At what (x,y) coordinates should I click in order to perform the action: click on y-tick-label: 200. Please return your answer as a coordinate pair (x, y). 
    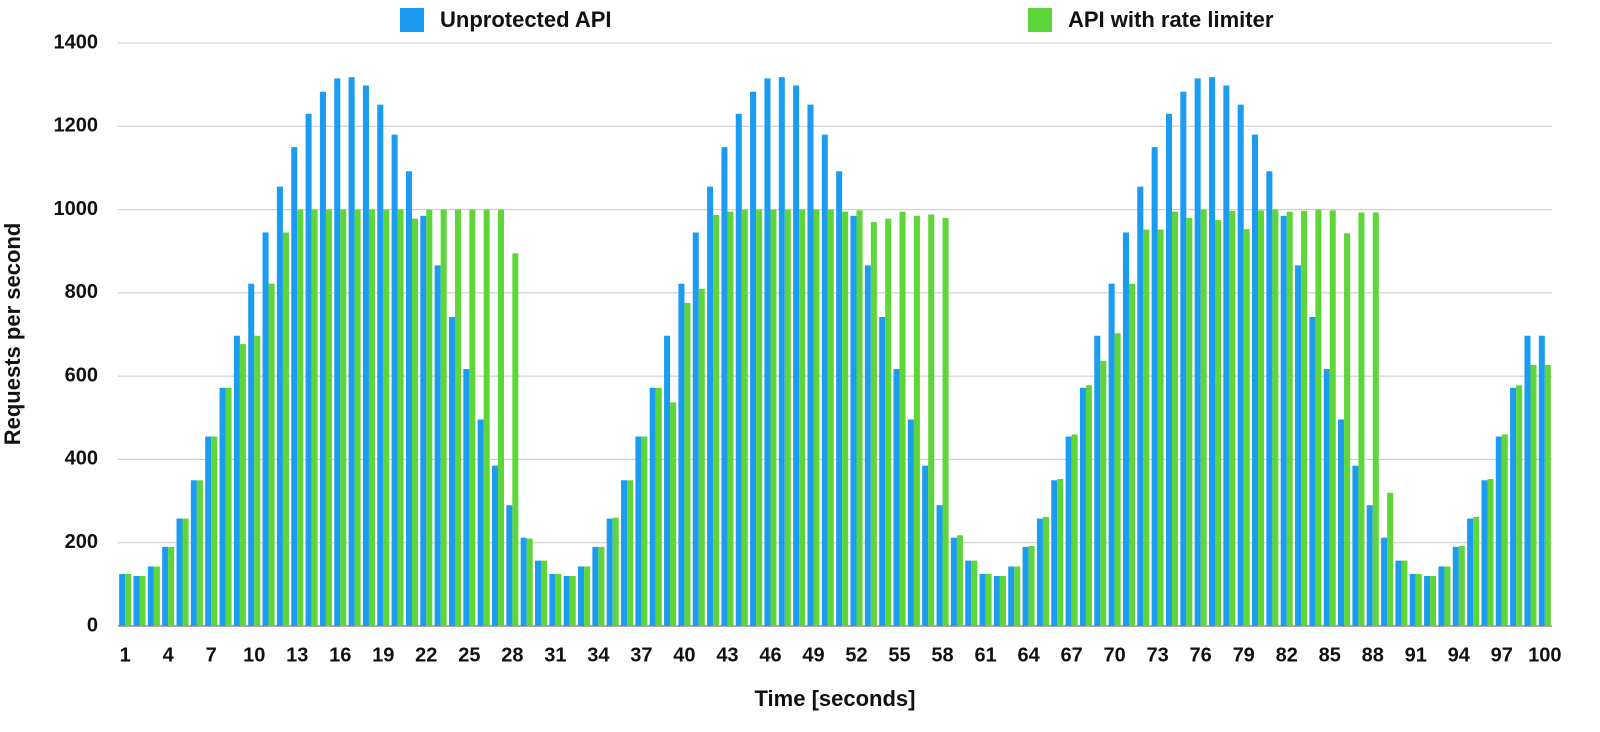
    Looking at the image, I should click on (81, 542).